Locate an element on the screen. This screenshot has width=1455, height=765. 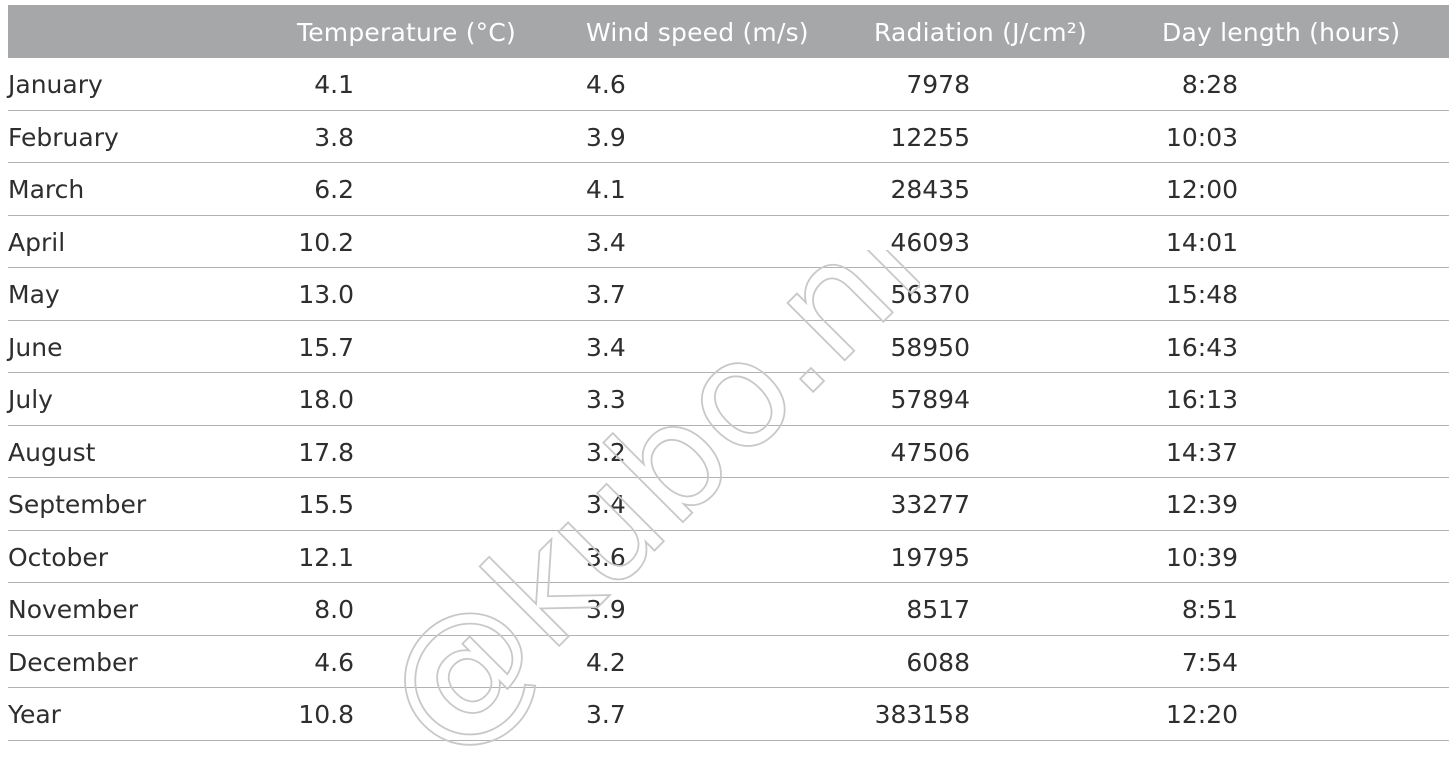
cell-radiation: 33277 is located at coordinates (930, 504).